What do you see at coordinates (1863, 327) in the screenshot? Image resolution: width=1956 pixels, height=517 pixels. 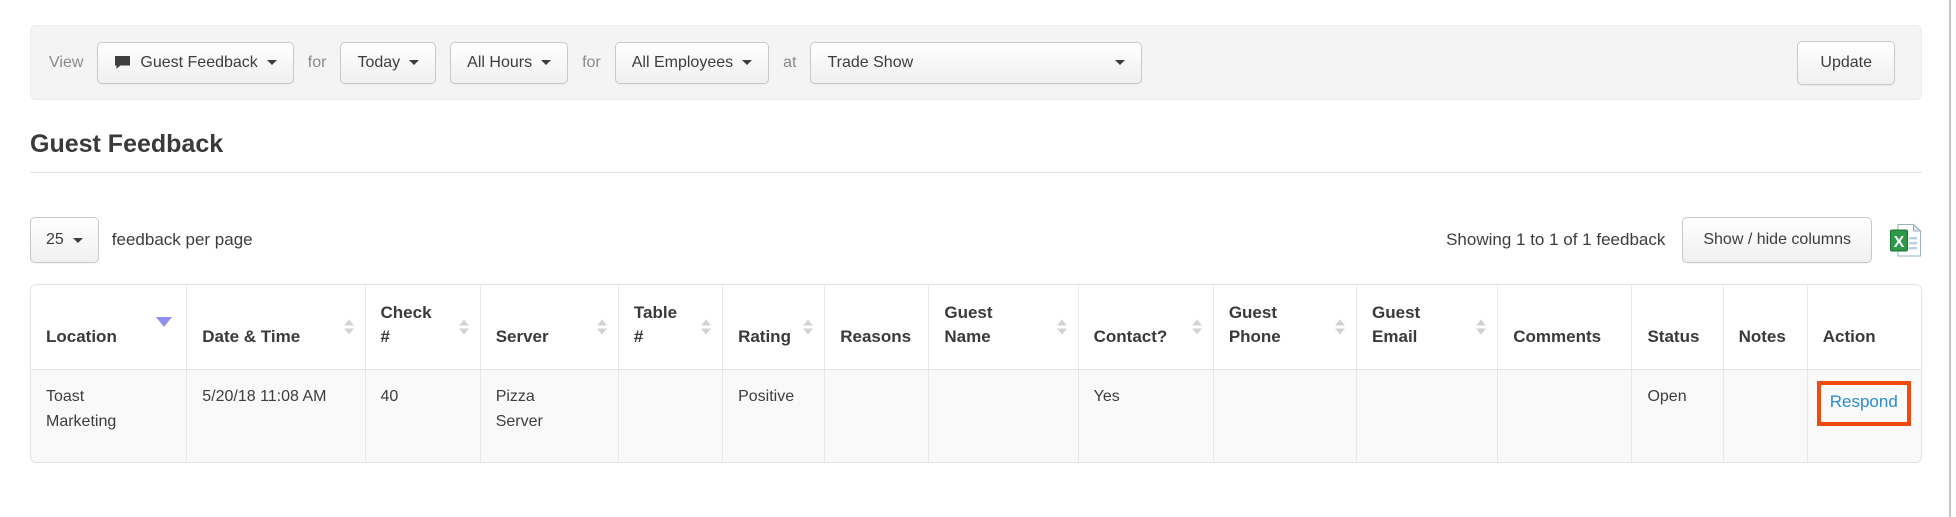 I see `column-header-action: Action` at bounding box center [1863, 327].